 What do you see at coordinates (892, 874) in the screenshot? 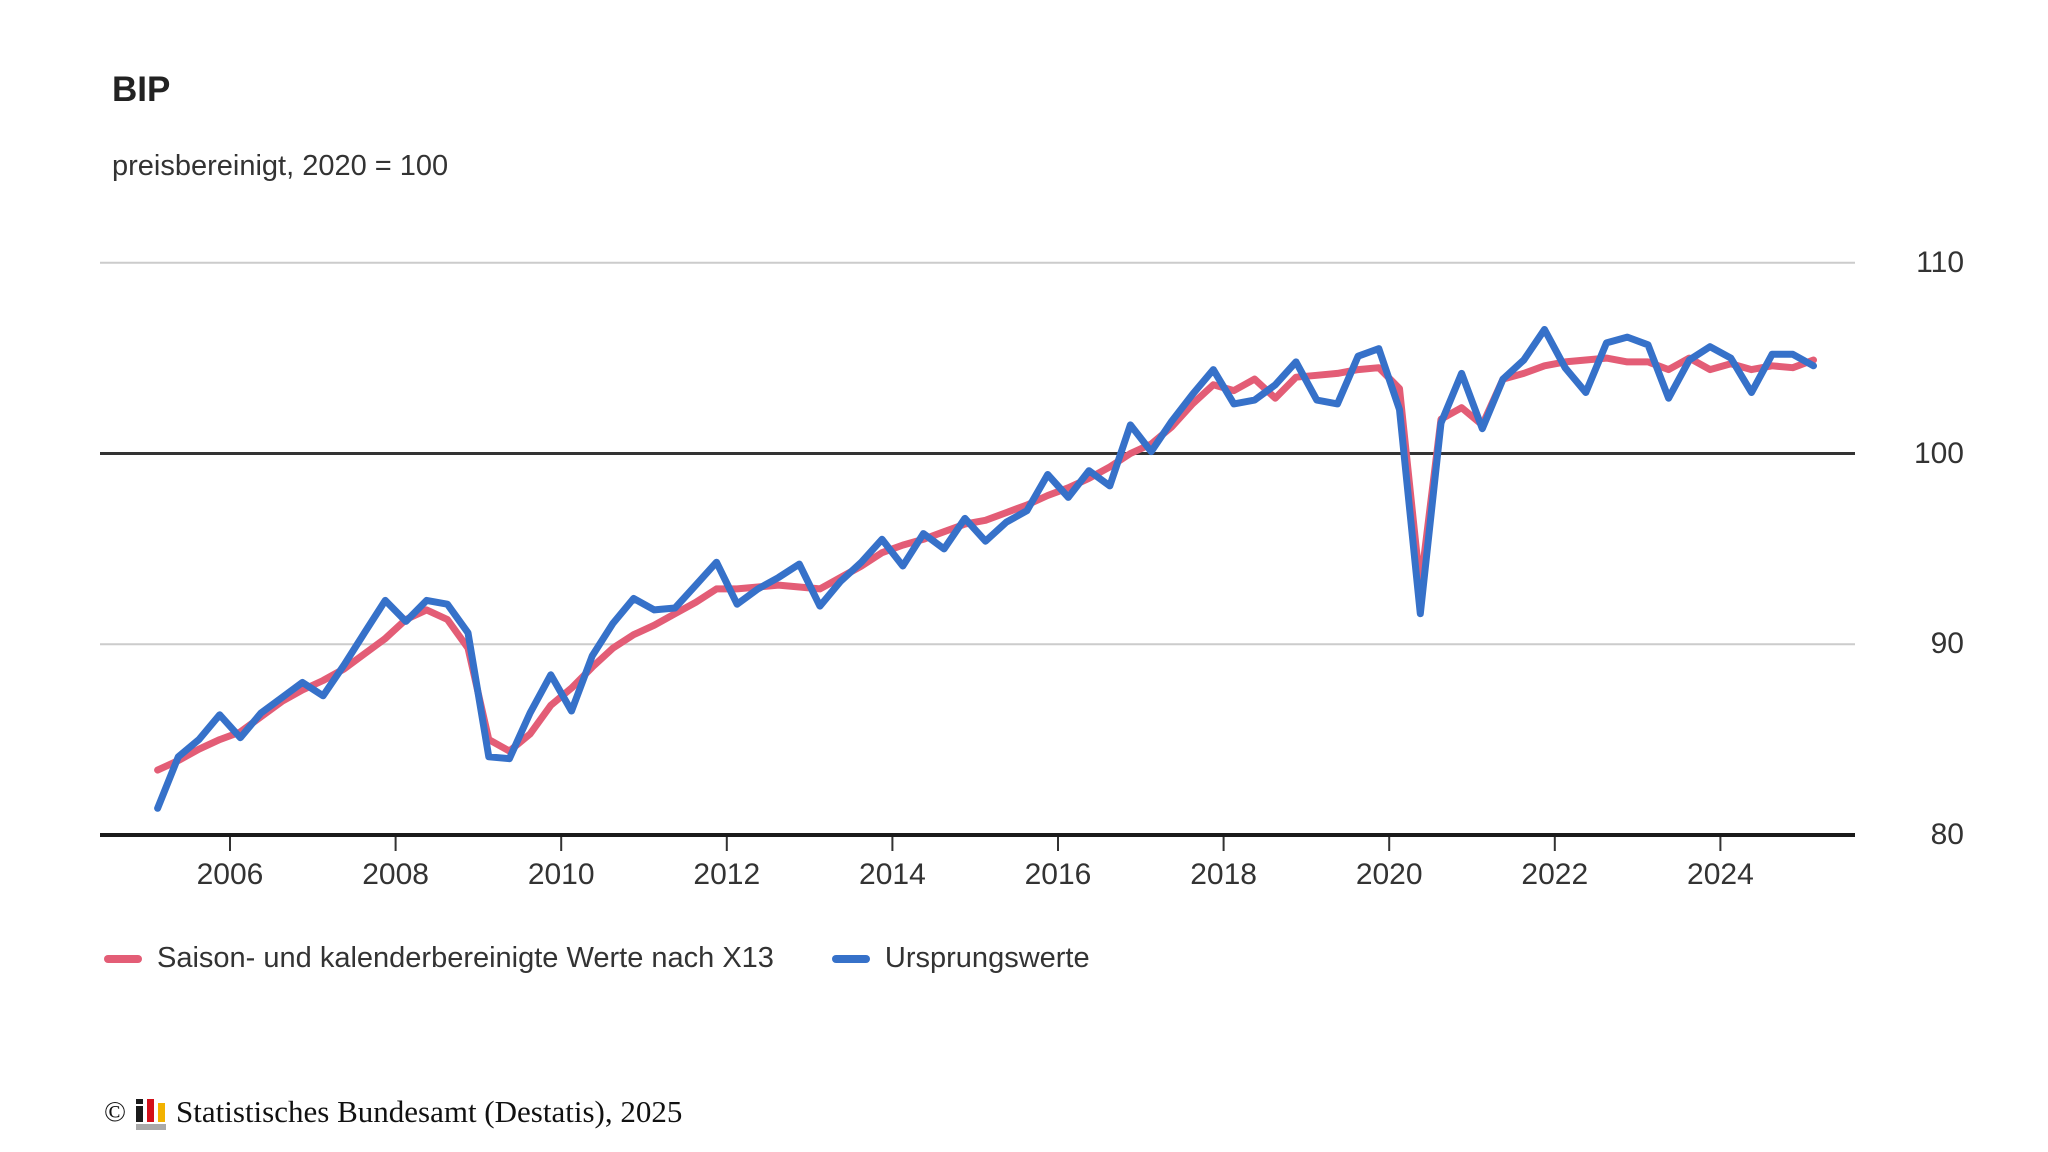
I see `x-tick-label: 2014` at bounding box center [892, 874].